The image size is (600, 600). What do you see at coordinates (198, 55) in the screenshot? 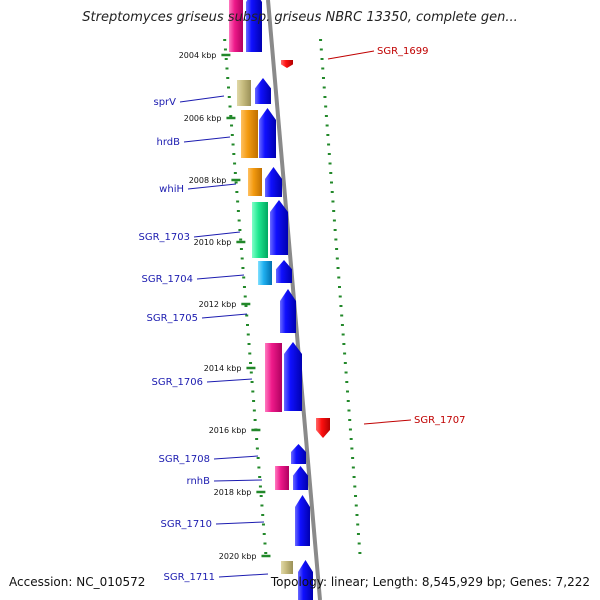
I see `kbp-label: 2004 kbp` at bounding box center [198, 55].